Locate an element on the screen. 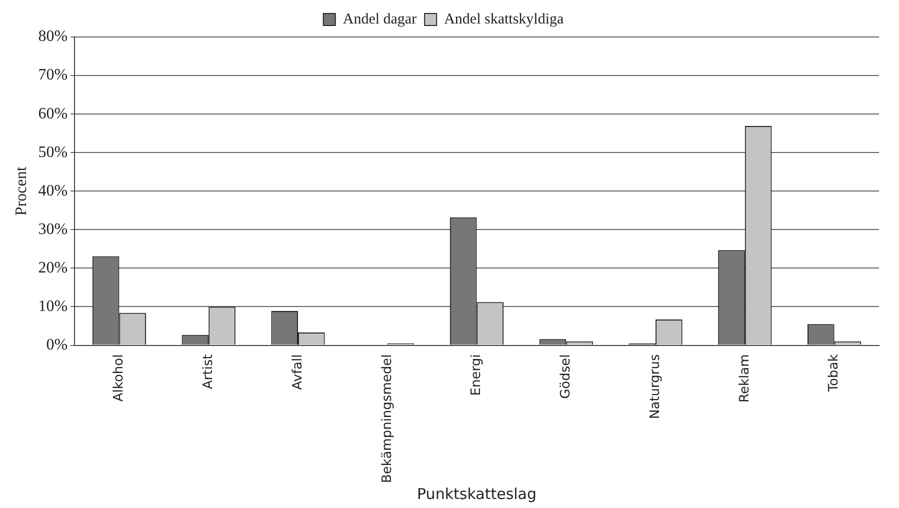 This screenshot has width=899, height=508. y-tick-label: 80% is located at coordinates (53, 37).